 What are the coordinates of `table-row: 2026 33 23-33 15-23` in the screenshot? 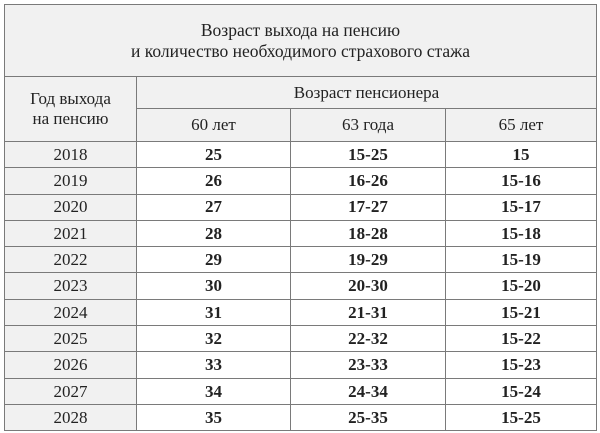 It's located at (300, 365).